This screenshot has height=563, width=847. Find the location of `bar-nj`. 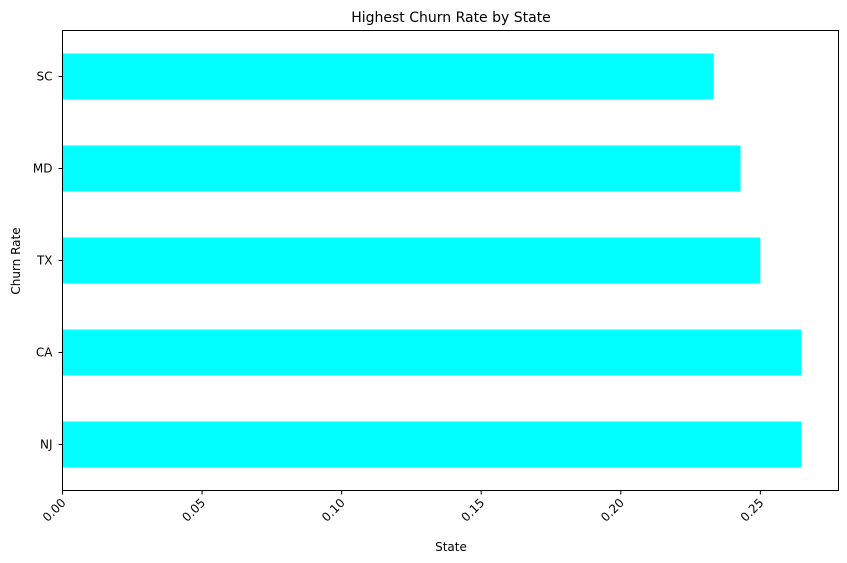

bar-nj is located at coordinates (432, 444).